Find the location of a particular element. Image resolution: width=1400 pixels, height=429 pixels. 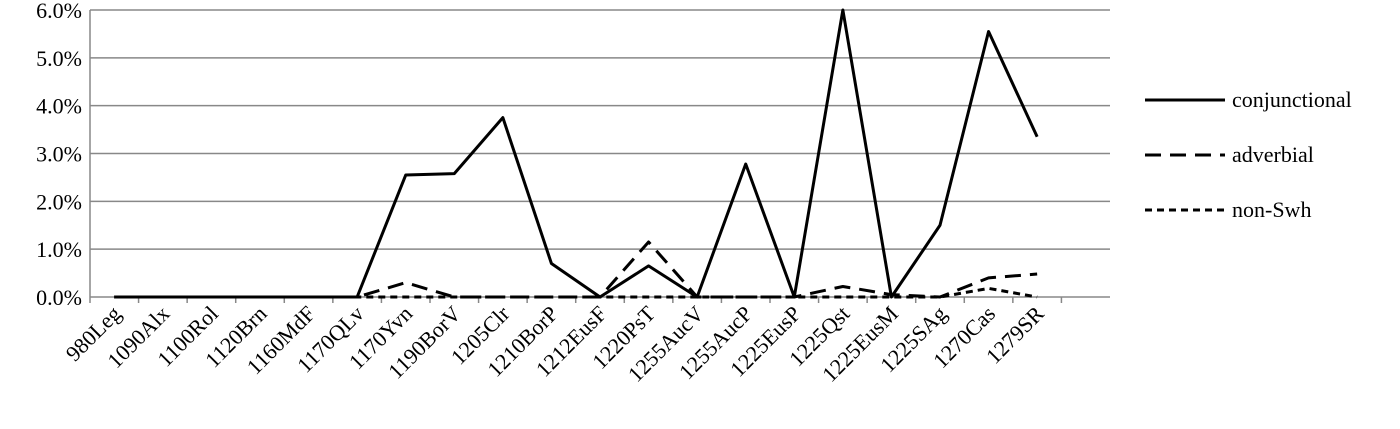

legend-label: adverbial is located at coordinates (1273, 154).